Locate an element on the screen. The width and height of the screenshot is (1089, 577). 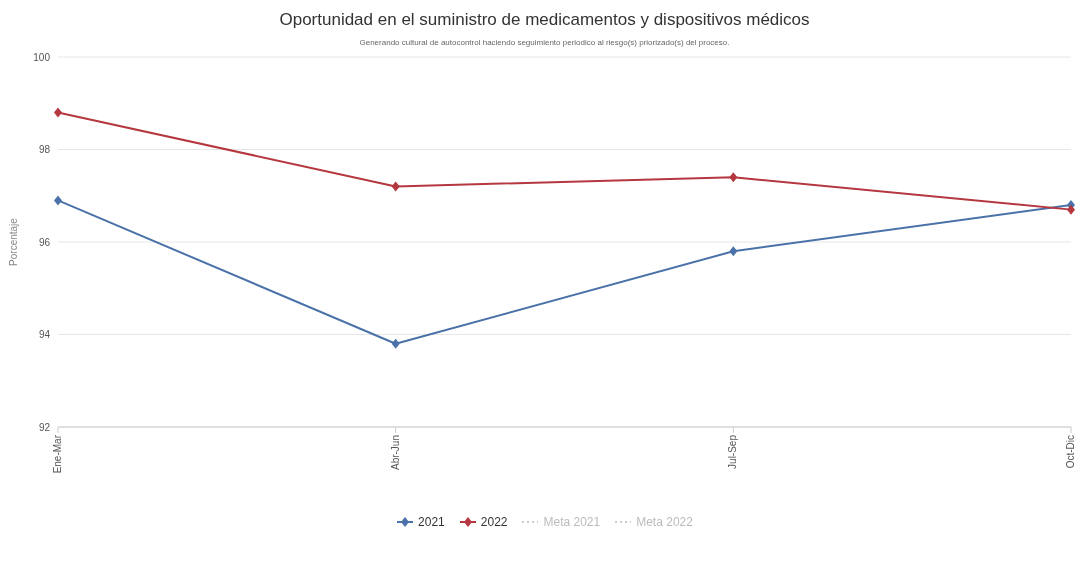
legend-label: Meta 2021 is located at coordinates (571, 522).